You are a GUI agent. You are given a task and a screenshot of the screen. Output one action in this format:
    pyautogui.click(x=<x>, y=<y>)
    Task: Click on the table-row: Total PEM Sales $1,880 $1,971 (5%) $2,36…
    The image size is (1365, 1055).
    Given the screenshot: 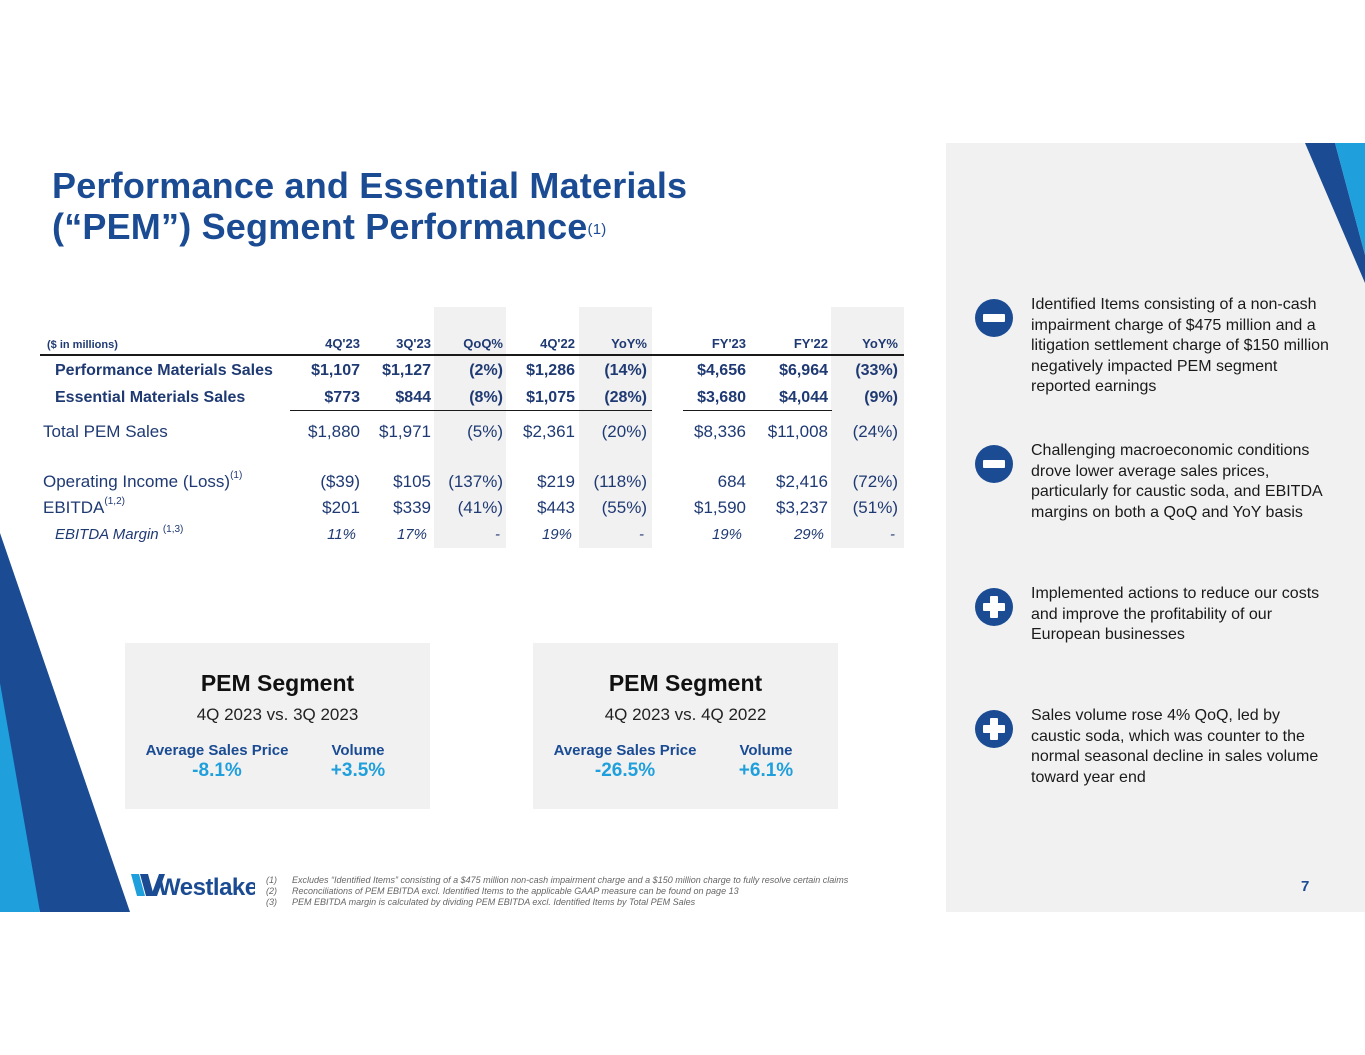 What is the action you would take?
    pyautogui.click(x=472, y=434)
    